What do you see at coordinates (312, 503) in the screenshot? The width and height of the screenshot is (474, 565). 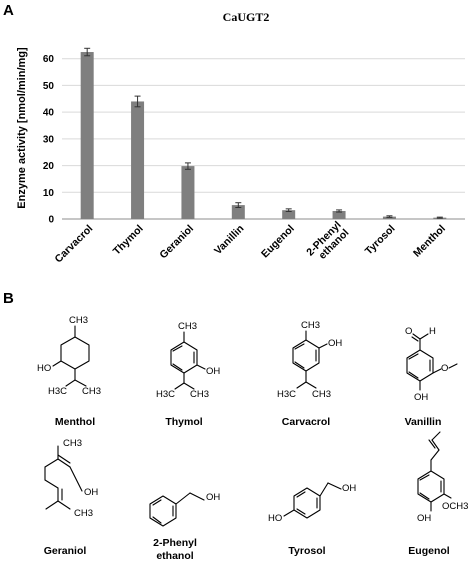 I see `structure-tyrosol: HO OH` at bounding box center [312, 503].